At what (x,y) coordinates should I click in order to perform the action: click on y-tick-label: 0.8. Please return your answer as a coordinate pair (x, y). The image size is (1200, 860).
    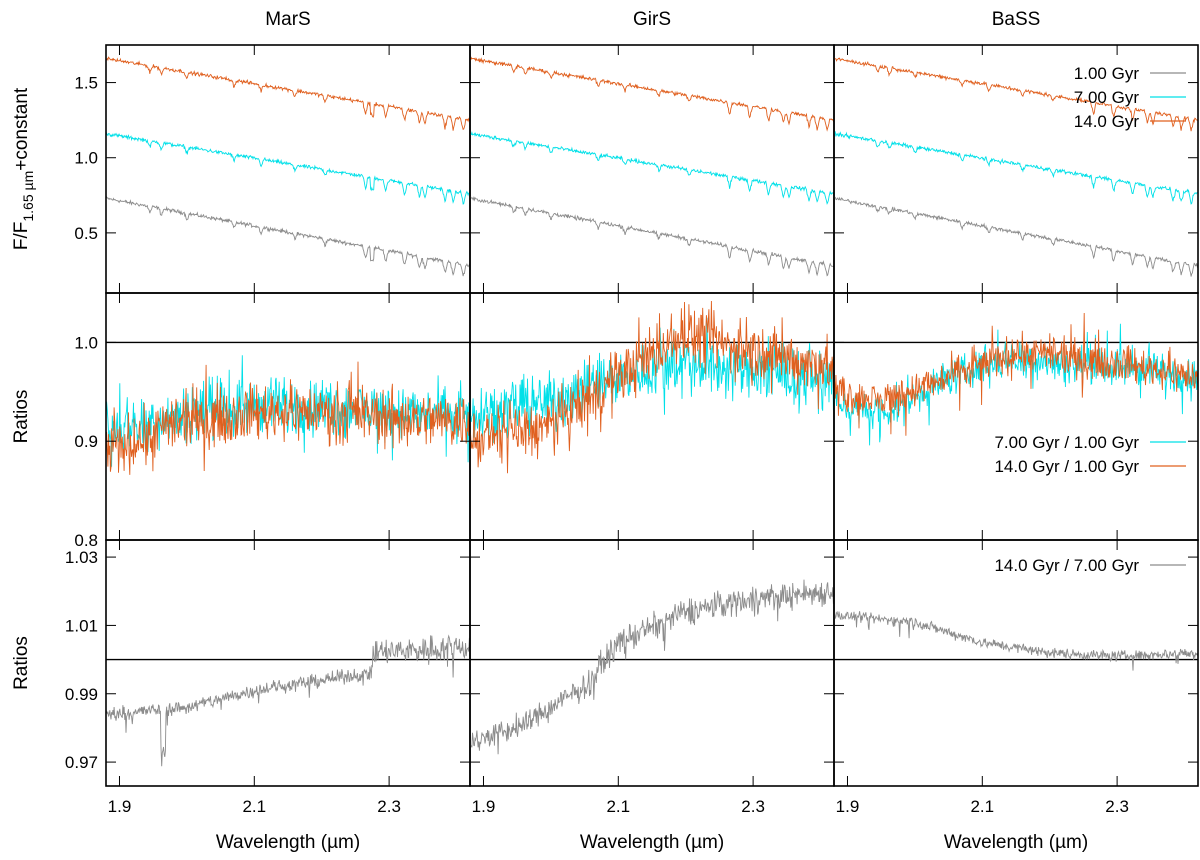
    Looking at the image, I should click on (86, 540).